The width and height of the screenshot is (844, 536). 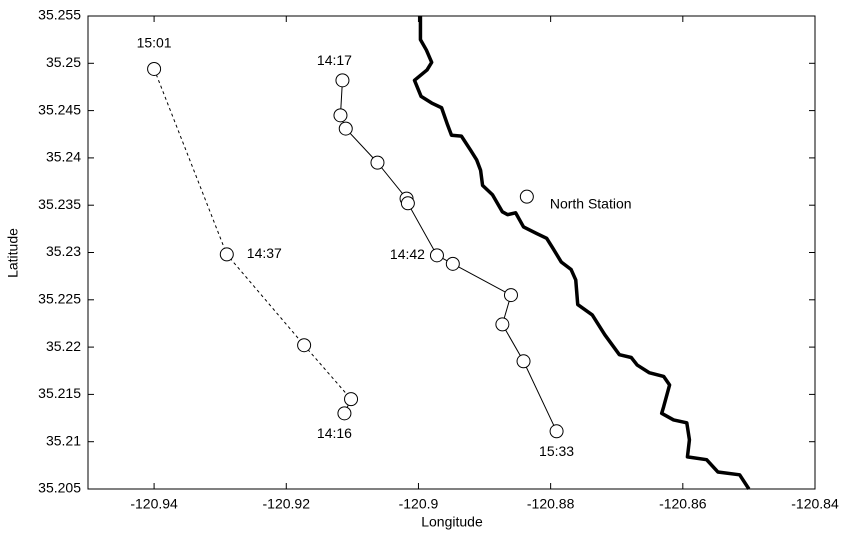 I want to click on y-tick-label: 35.24, so click(x=63, y=157).